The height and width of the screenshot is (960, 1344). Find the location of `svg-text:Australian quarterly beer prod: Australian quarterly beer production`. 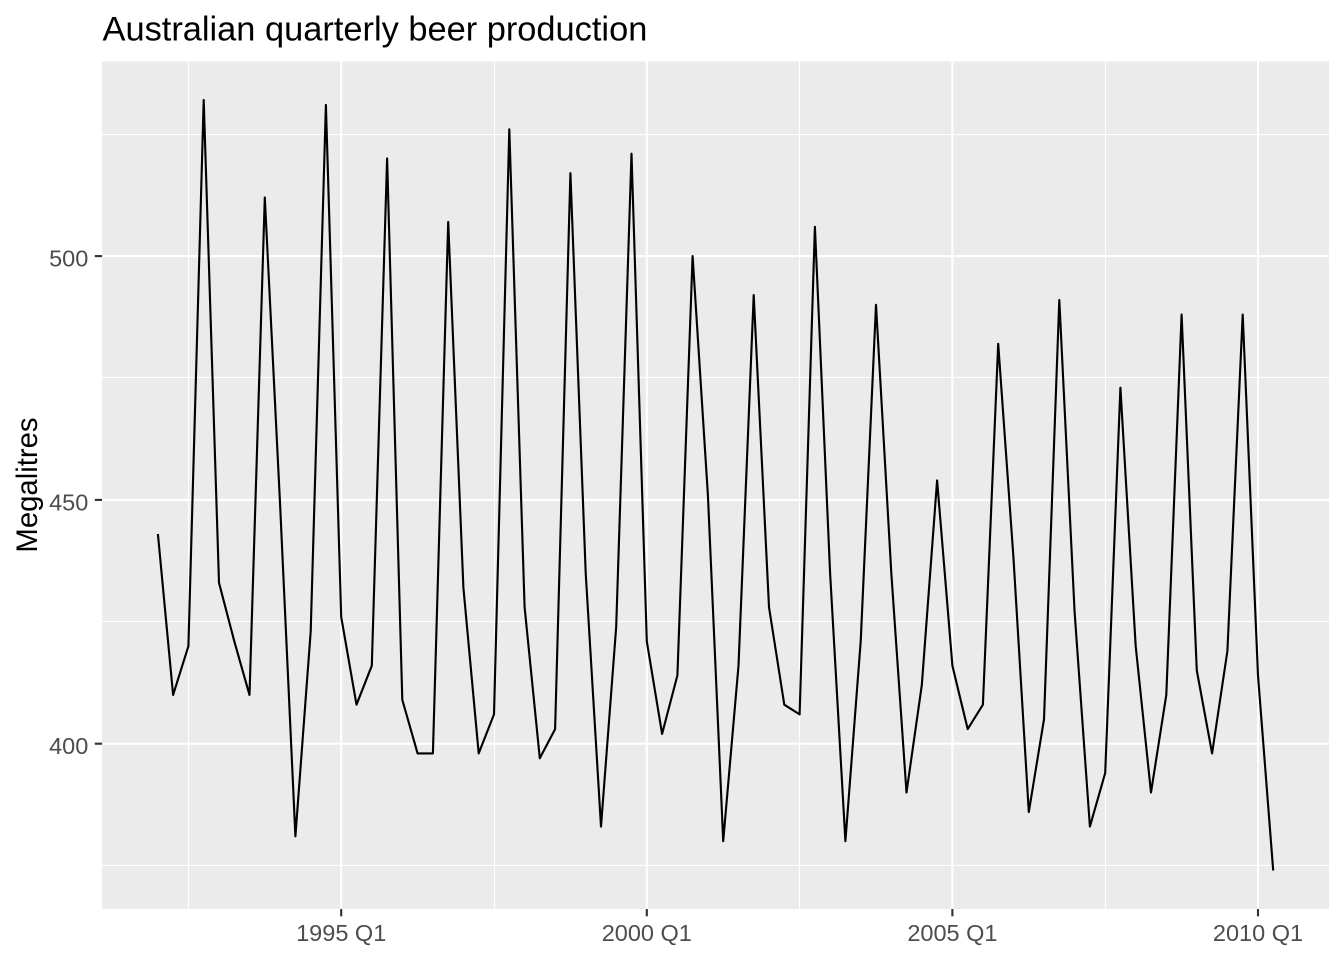

svg-text:Australian quarterly beer prod: Australian quarterly beer production is located at coordinates (375, 30).